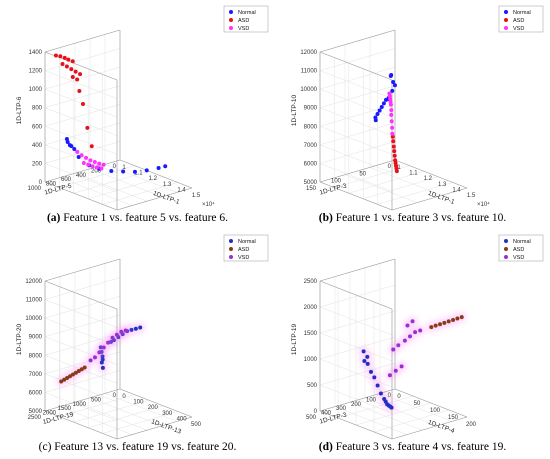  What do you see at coordinates (182, 419) in the screenshot?
I see `x-tick-c-4: 400` at bounding box center [182, 419].